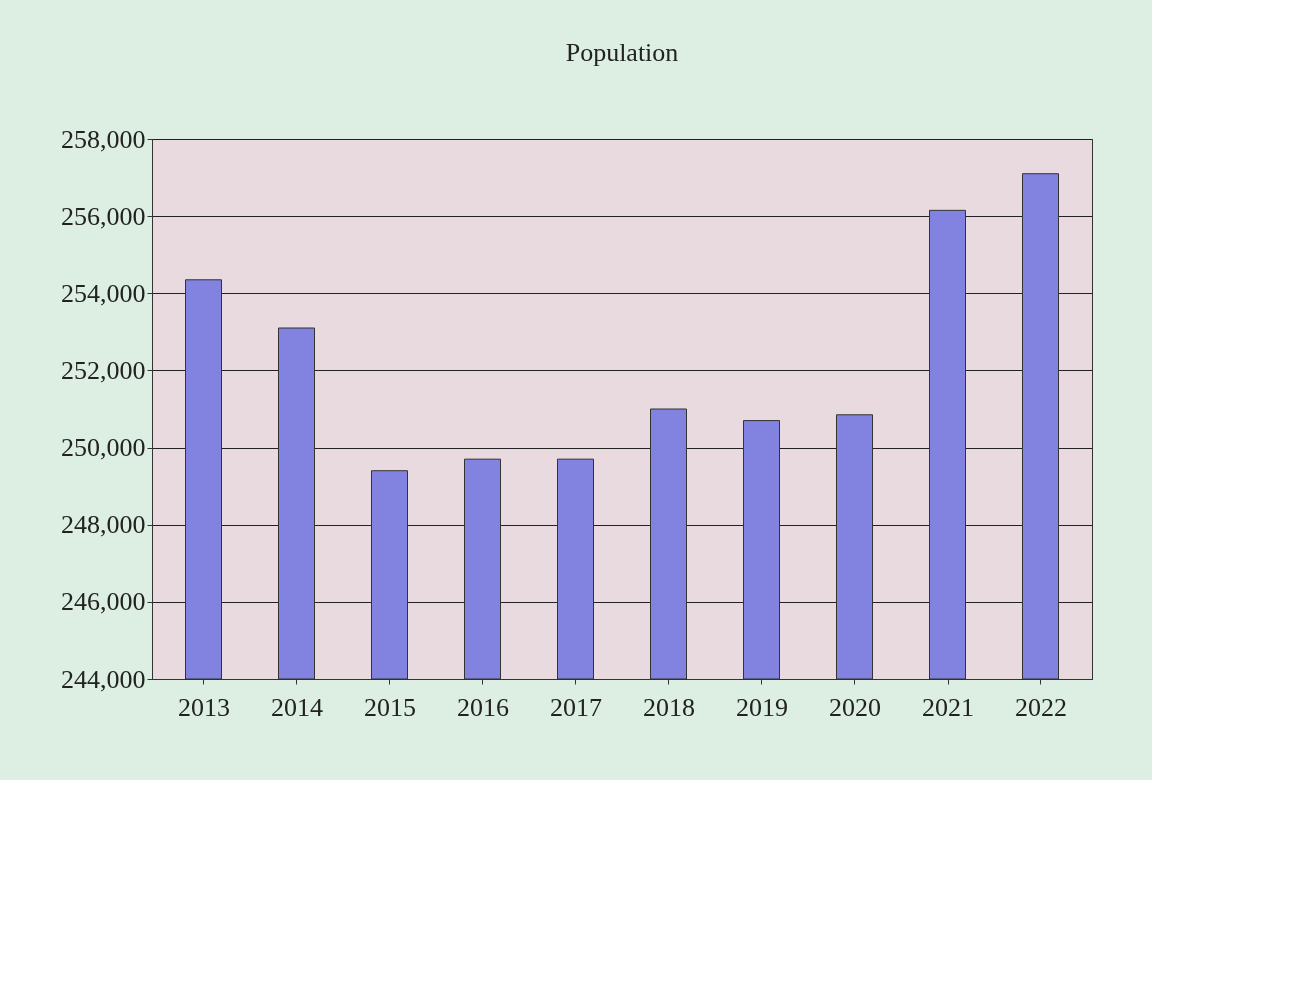  What do you see at coordinates (103, 602) in the screenshot?
I see `y-tick-label: 246,000` at bounding box center [103, 602].